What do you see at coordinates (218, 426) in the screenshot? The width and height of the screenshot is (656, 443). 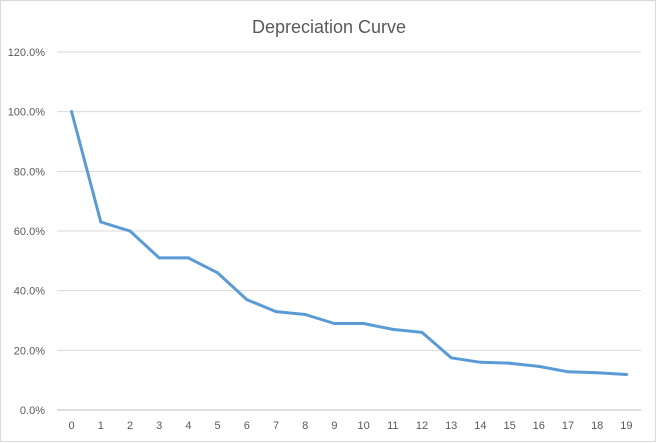 I see `x-tick-label: 5` at bounding box center [218, 426].